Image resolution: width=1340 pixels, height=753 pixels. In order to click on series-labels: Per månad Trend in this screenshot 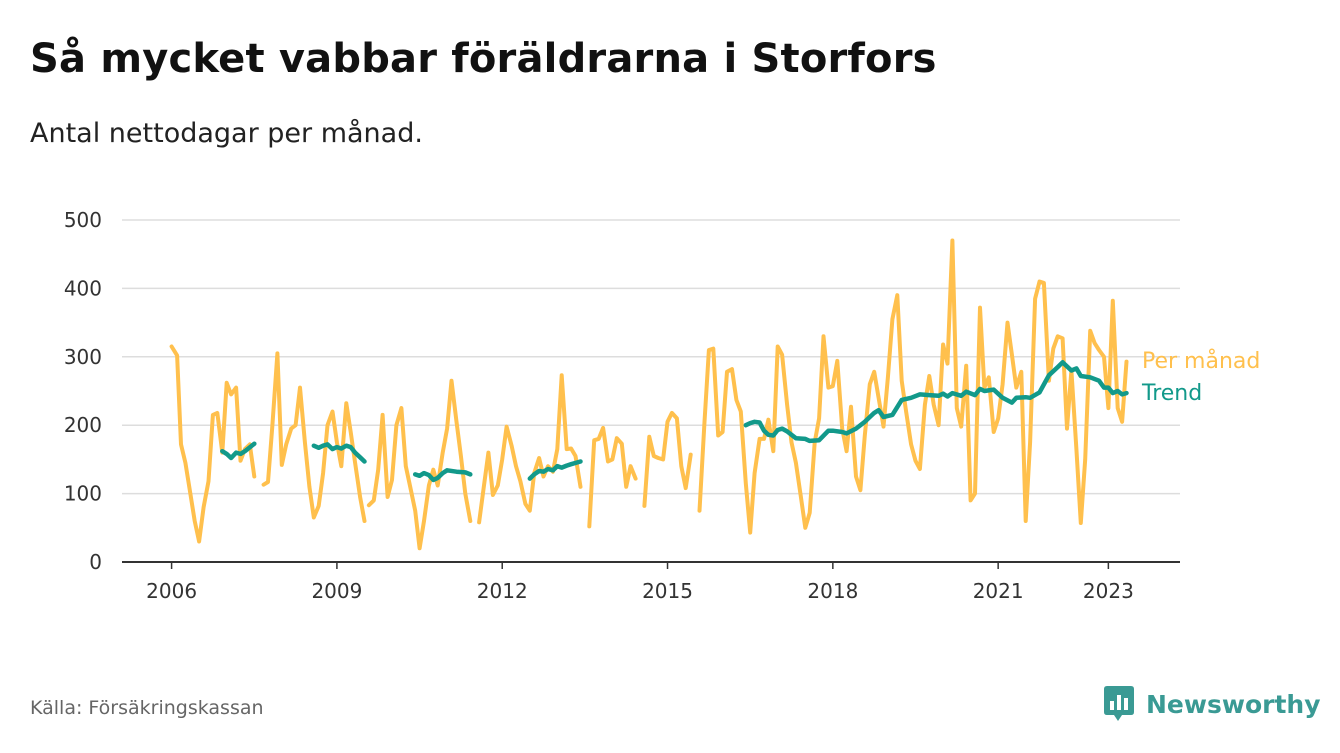, I will do `click(1200, 377)`.